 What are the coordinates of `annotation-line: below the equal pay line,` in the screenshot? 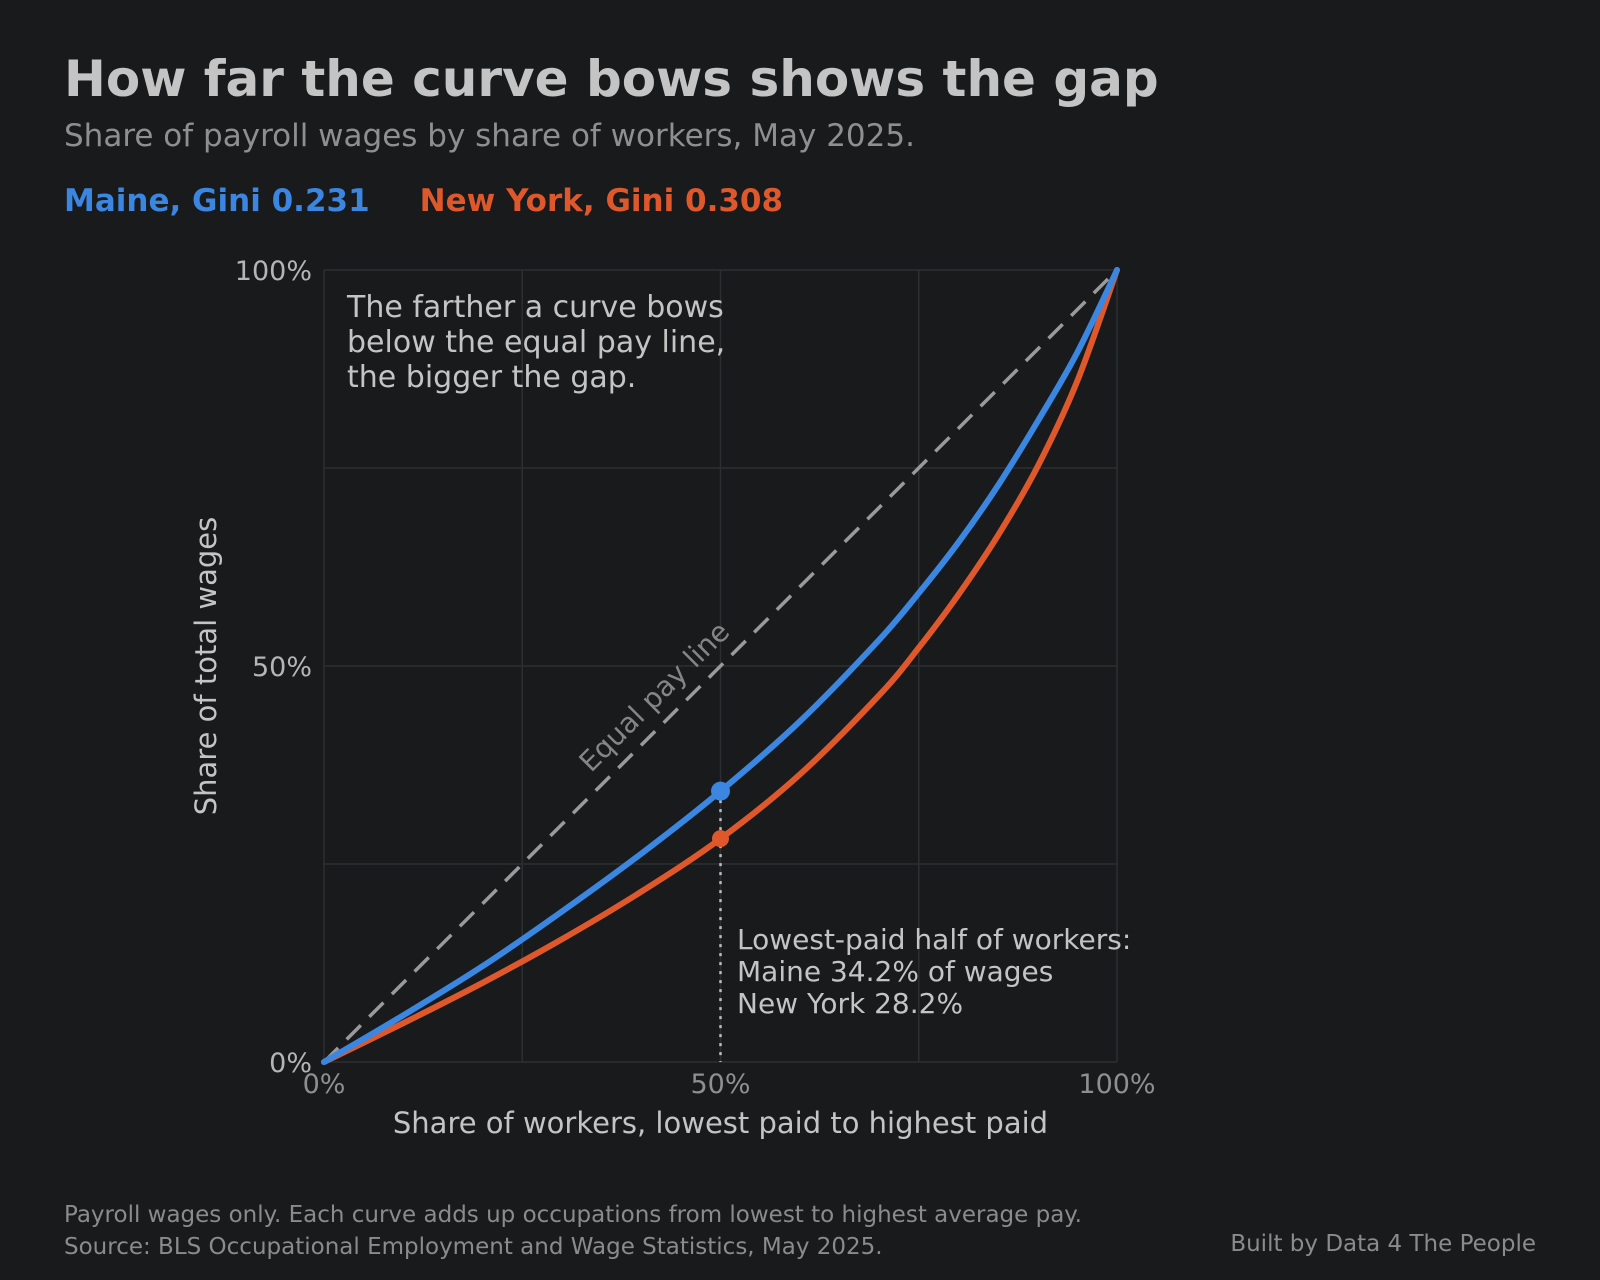 It's located at (536, 342).